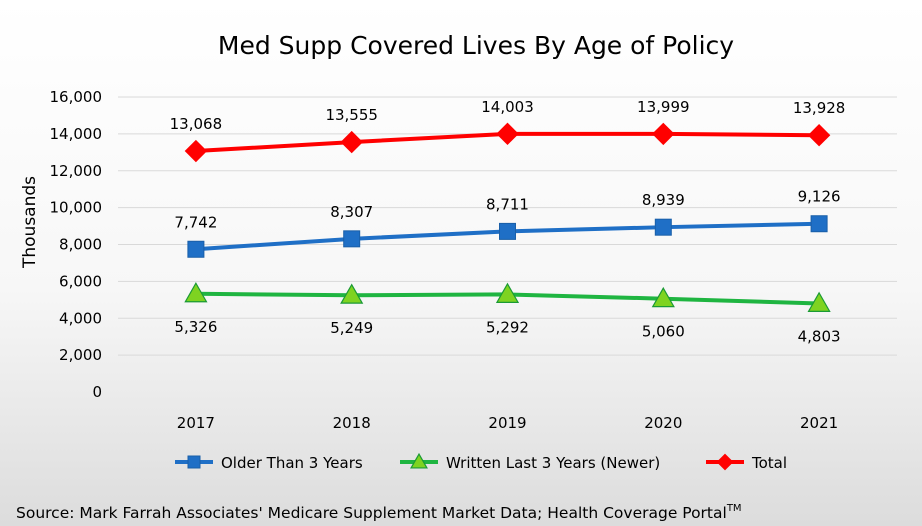  Describe the element at coordinates (769, 463) in the screenshot. I see `legend-label: Total` at that location.